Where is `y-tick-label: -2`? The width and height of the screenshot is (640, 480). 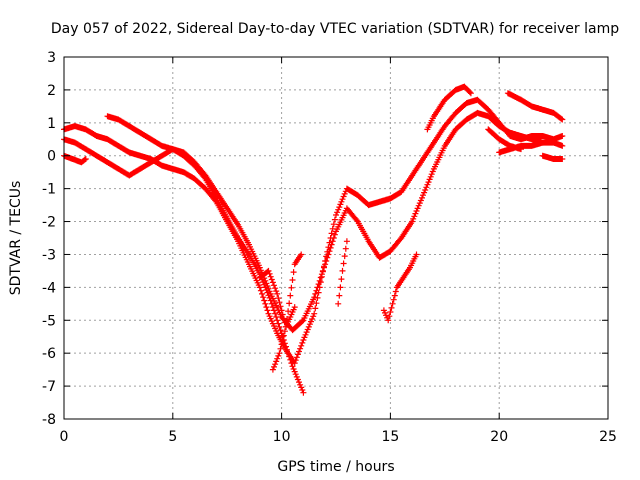
y-tick-label: -2 is located at coordinates (49, 223).